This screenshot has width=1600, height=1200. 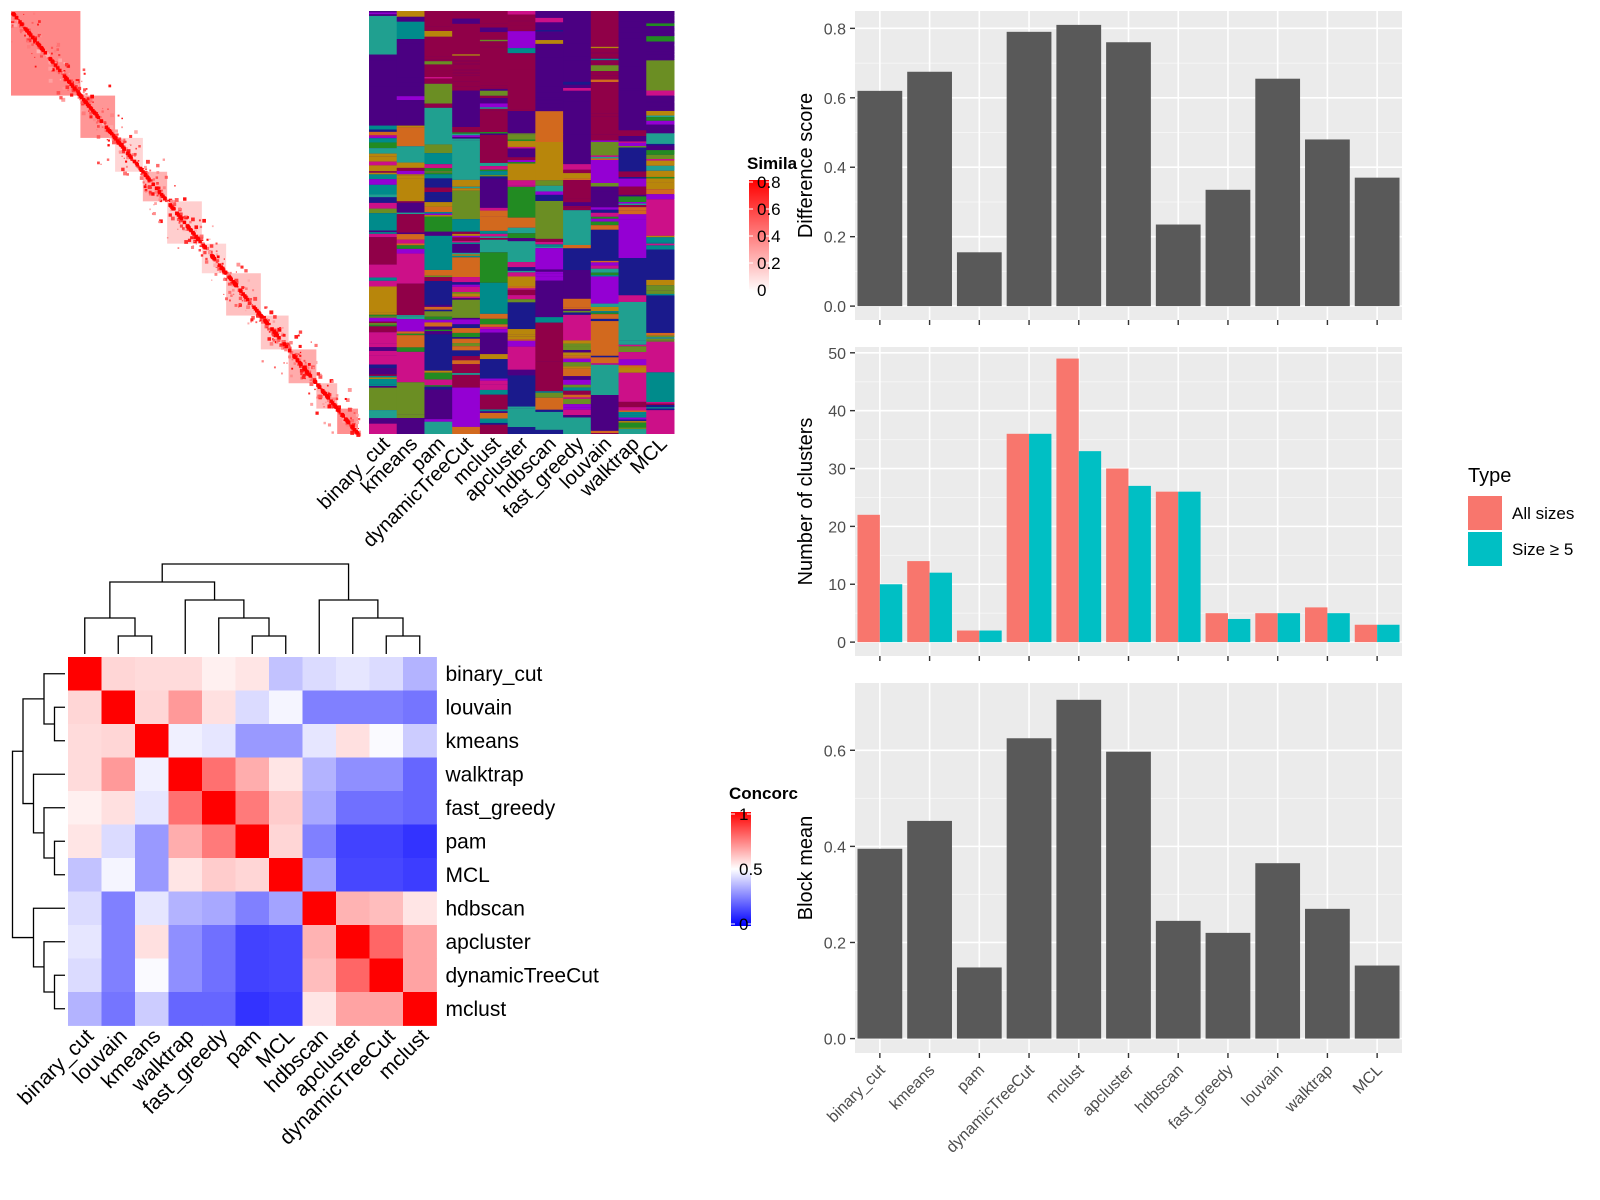 I want to click on y-tick-label: 0.2, so click(x=835, y=943).